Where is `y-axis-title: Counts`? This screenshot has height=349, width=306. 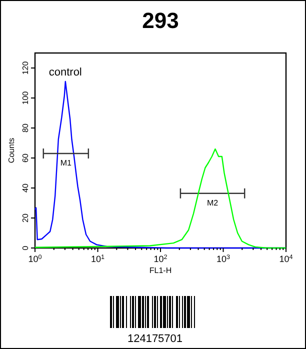
y-axis-title: Counts is located at coordinates (11, 151).